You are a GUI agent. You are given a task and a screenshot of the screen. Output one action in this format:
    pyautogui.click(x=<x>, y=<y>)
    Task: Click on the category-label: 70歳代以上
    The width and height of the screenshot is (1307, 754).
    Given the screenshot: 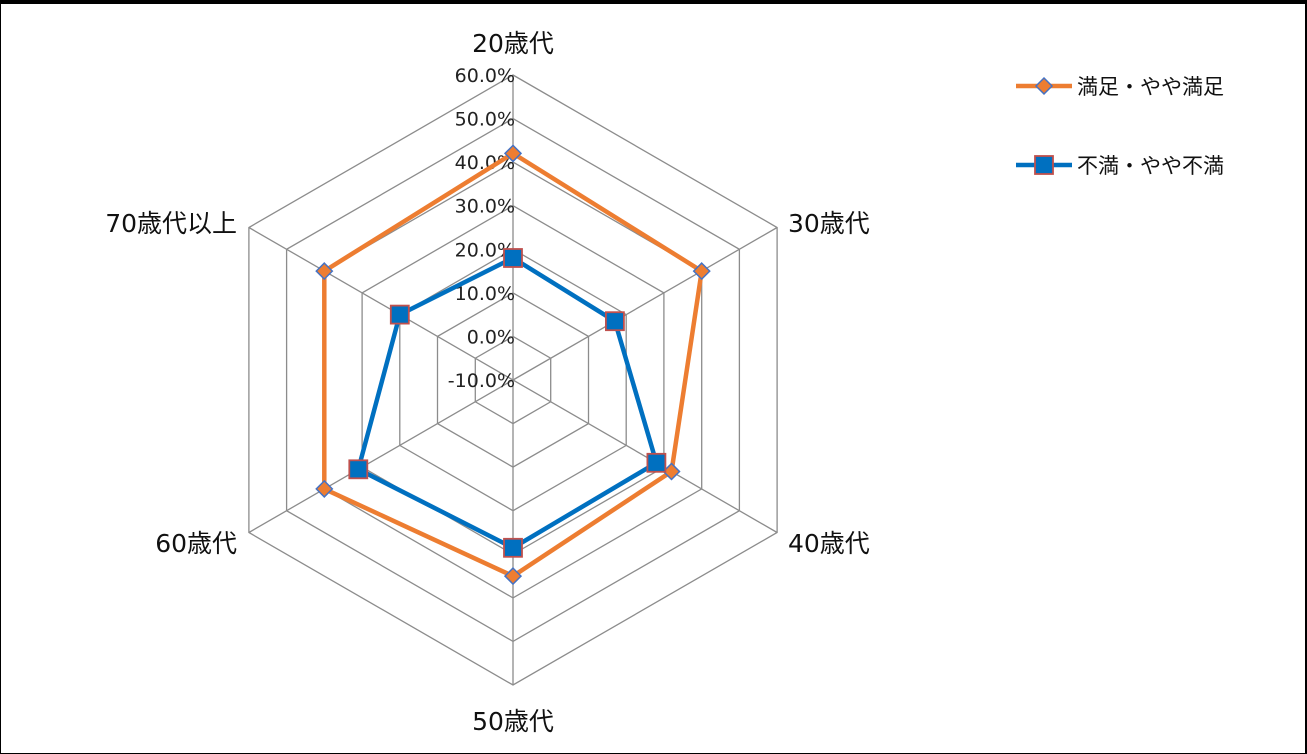 What is the action you would take?
    pyautogui.click(x=171, y=223)
    